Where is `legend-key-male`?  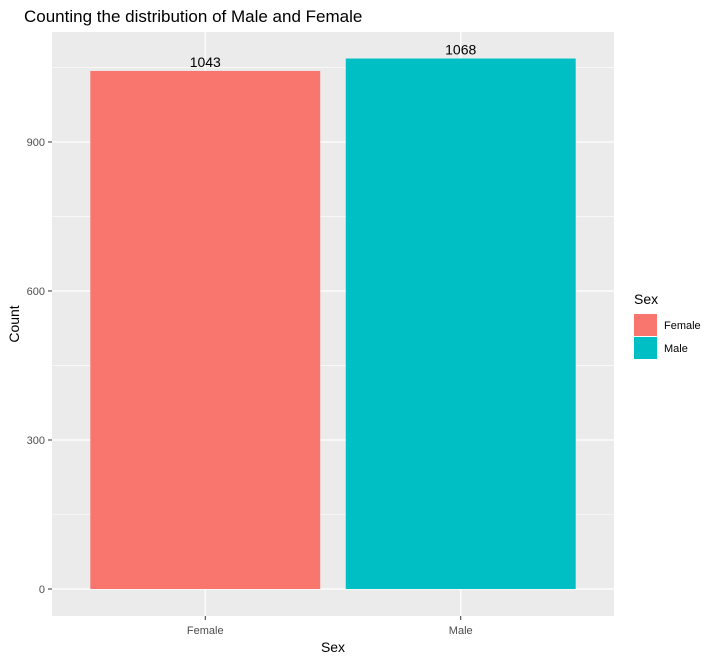
legend-key-male is located at coordinates (645, 348).